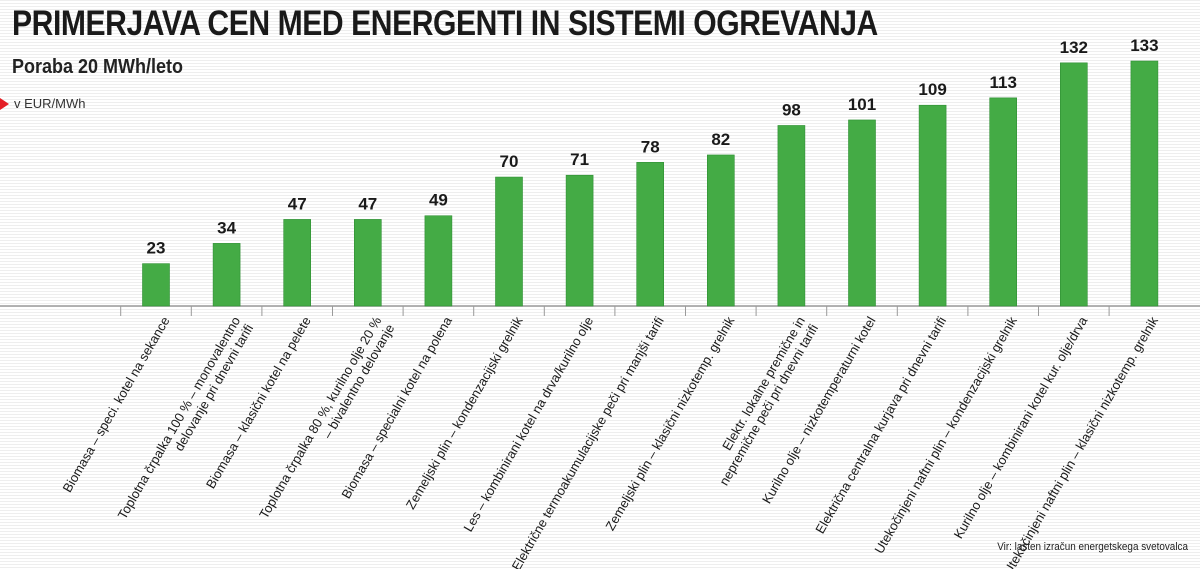  I want to click on bar-value-label: 78, so click(650, 146).